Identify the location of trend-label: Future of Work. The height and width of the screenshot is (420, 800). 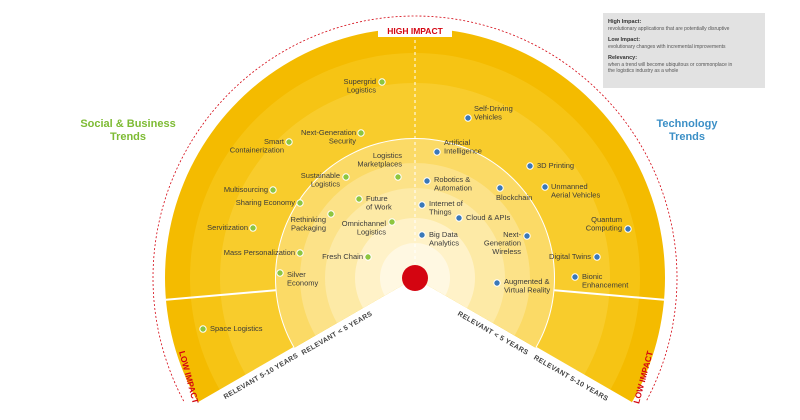
(379, 203).